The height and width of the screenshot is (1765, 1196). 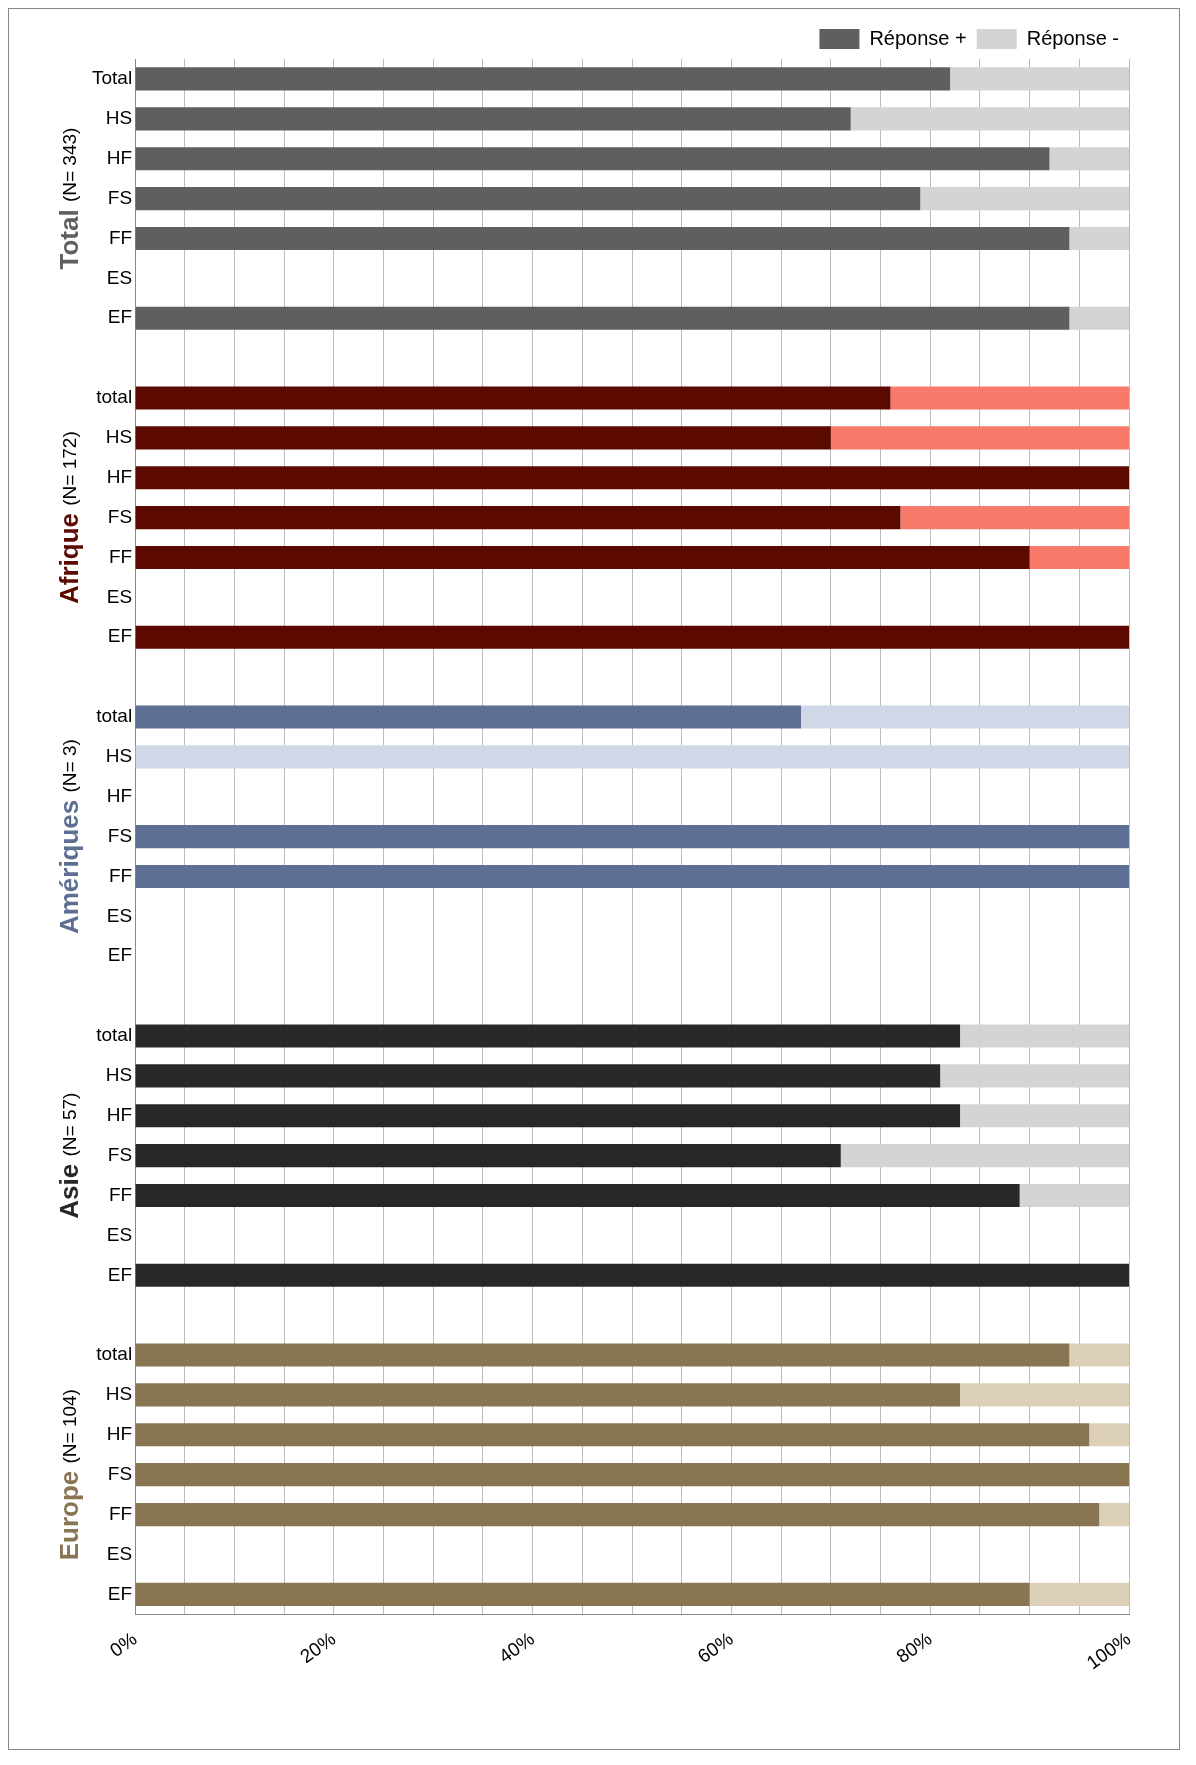 I want to click on text: Asie (N= 57), so click(x=69, y=1155).